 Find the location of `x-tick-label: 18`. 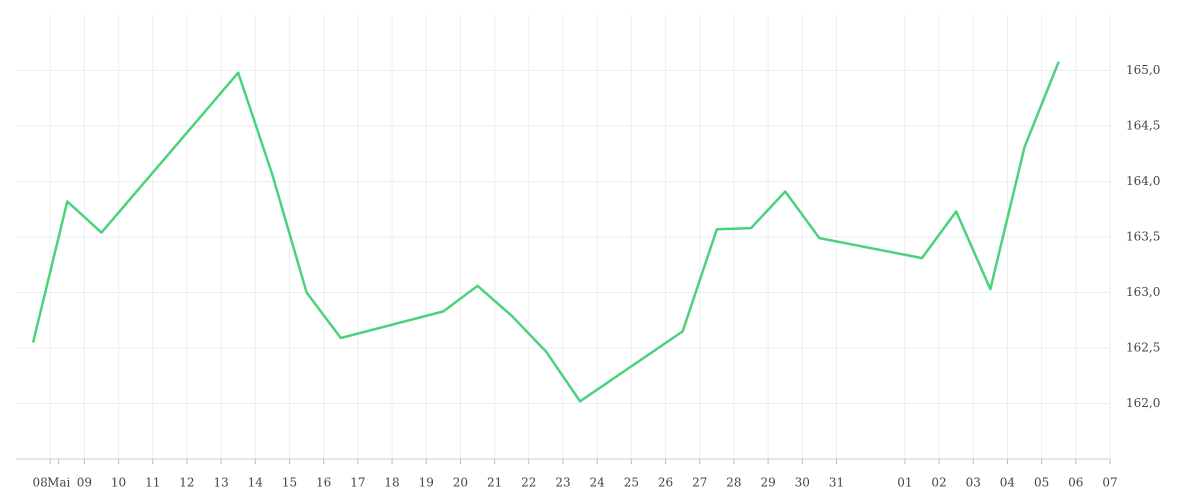

x-tick-label: 18 is located at coordinates (391, 483).